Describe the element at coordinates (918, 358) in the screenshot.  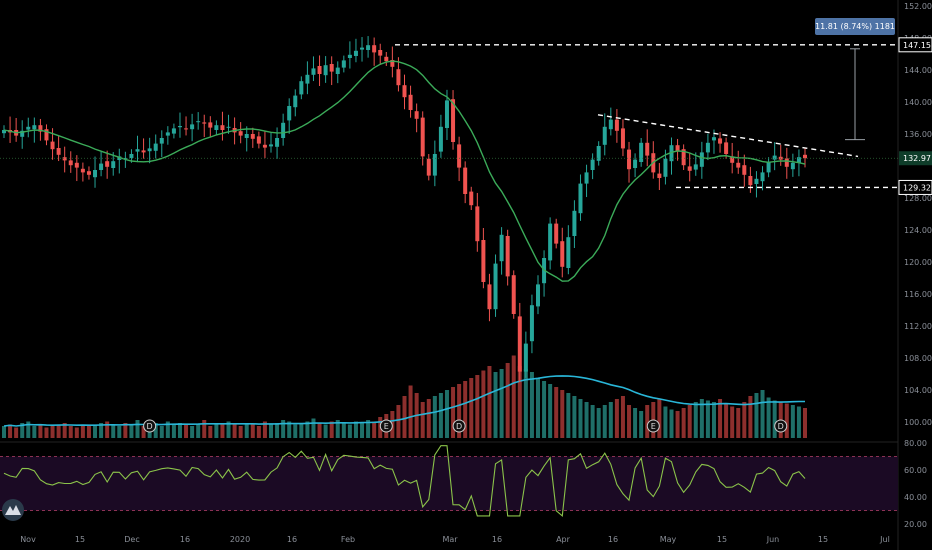
I see `price-tick-label: 108.00` at that location.